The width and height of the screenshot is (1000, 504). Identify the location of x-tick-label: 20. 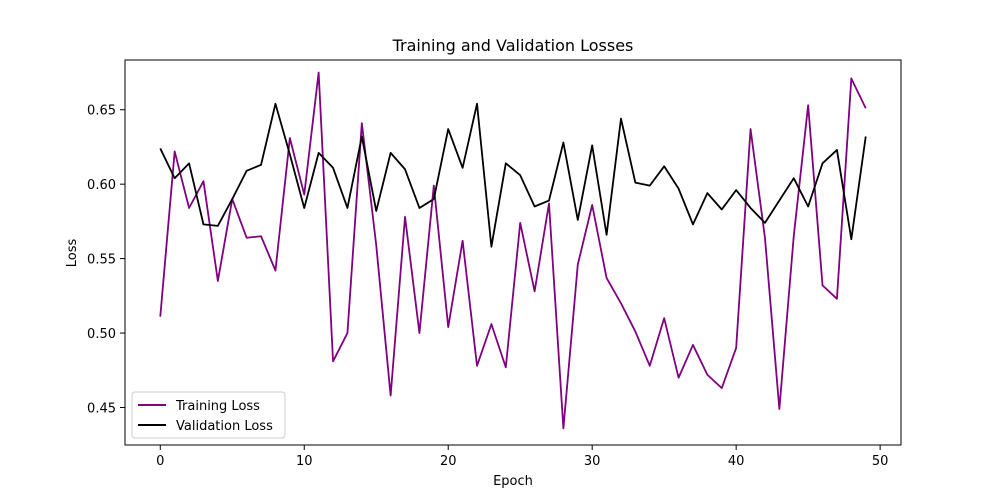
(448, 461).